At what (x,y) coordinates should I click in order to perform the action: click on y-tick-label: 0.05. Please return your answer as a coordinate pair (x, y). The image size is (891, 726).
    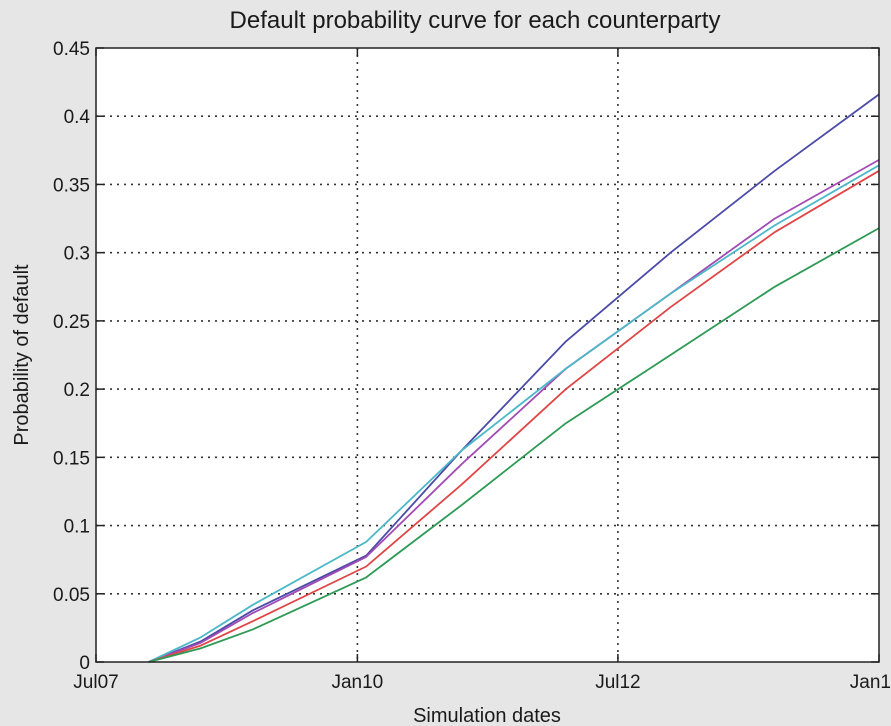
    Looking at the image, I should click on (71, 595).